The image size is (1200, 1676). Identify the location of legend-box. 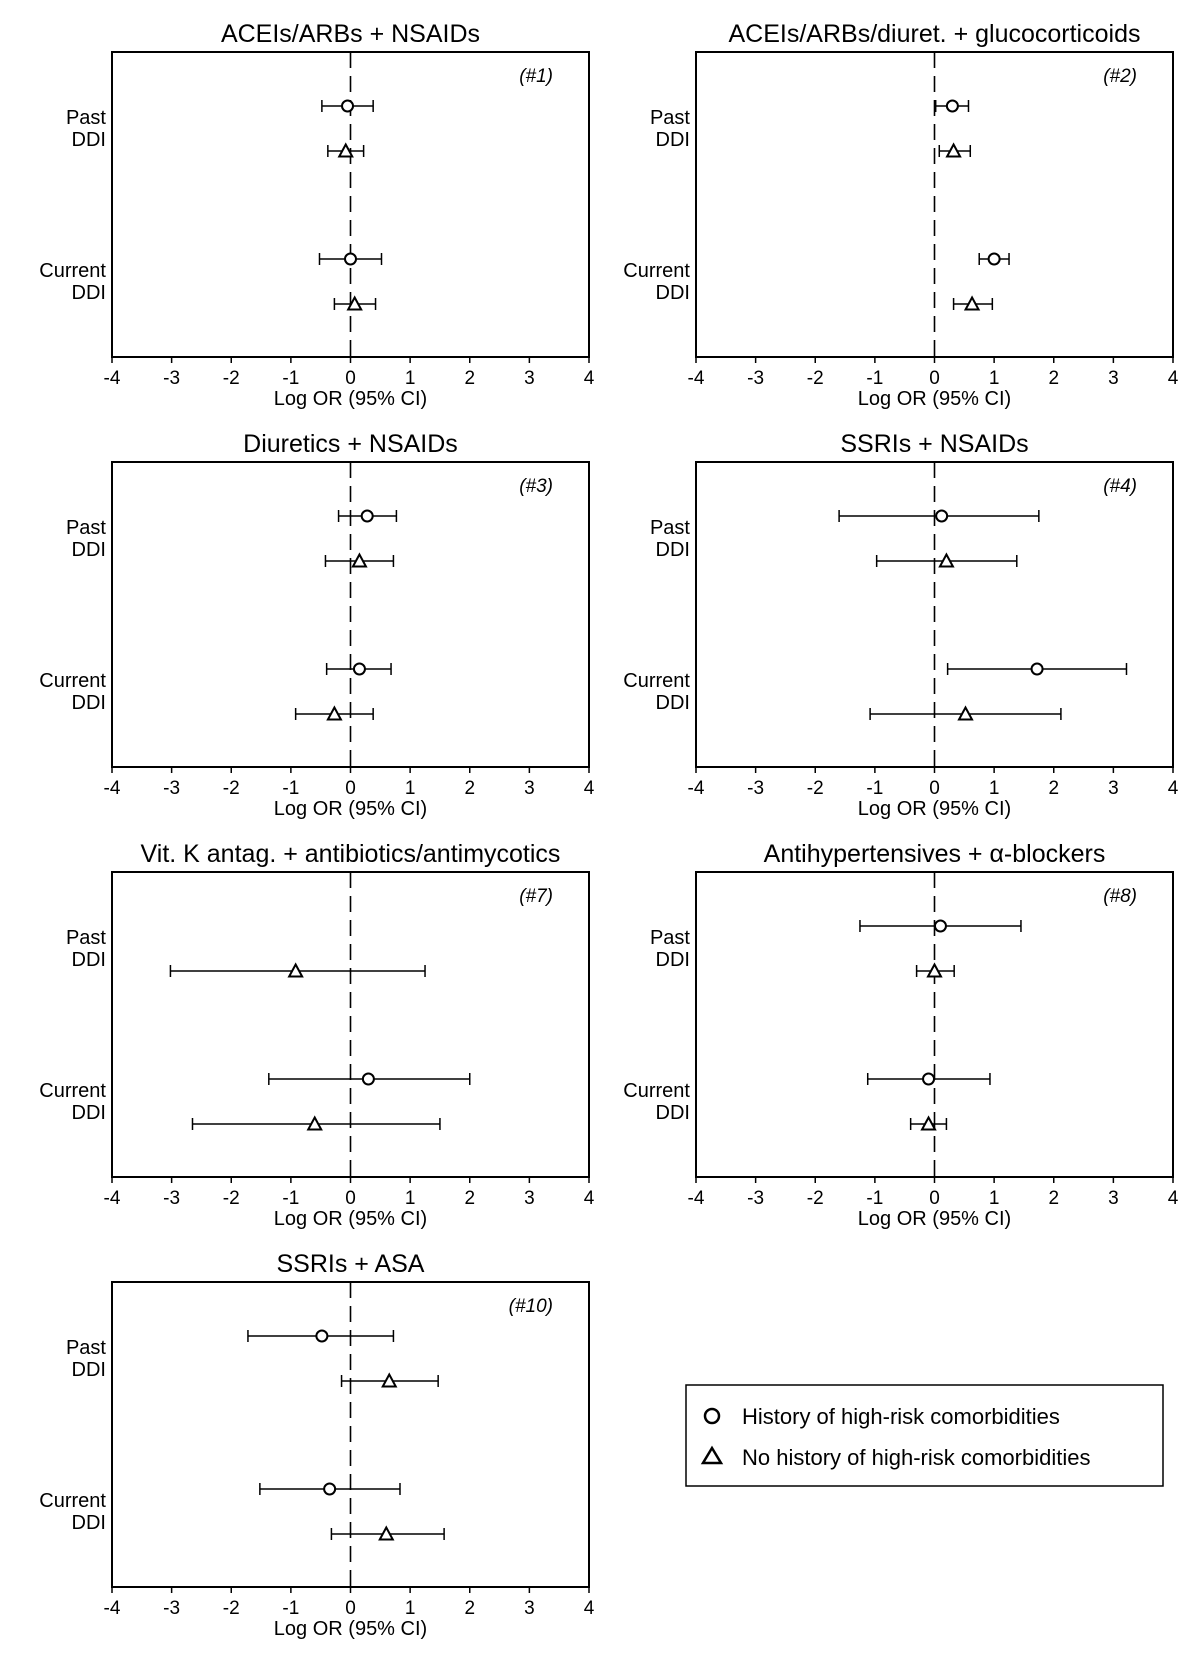
(924, 1435).